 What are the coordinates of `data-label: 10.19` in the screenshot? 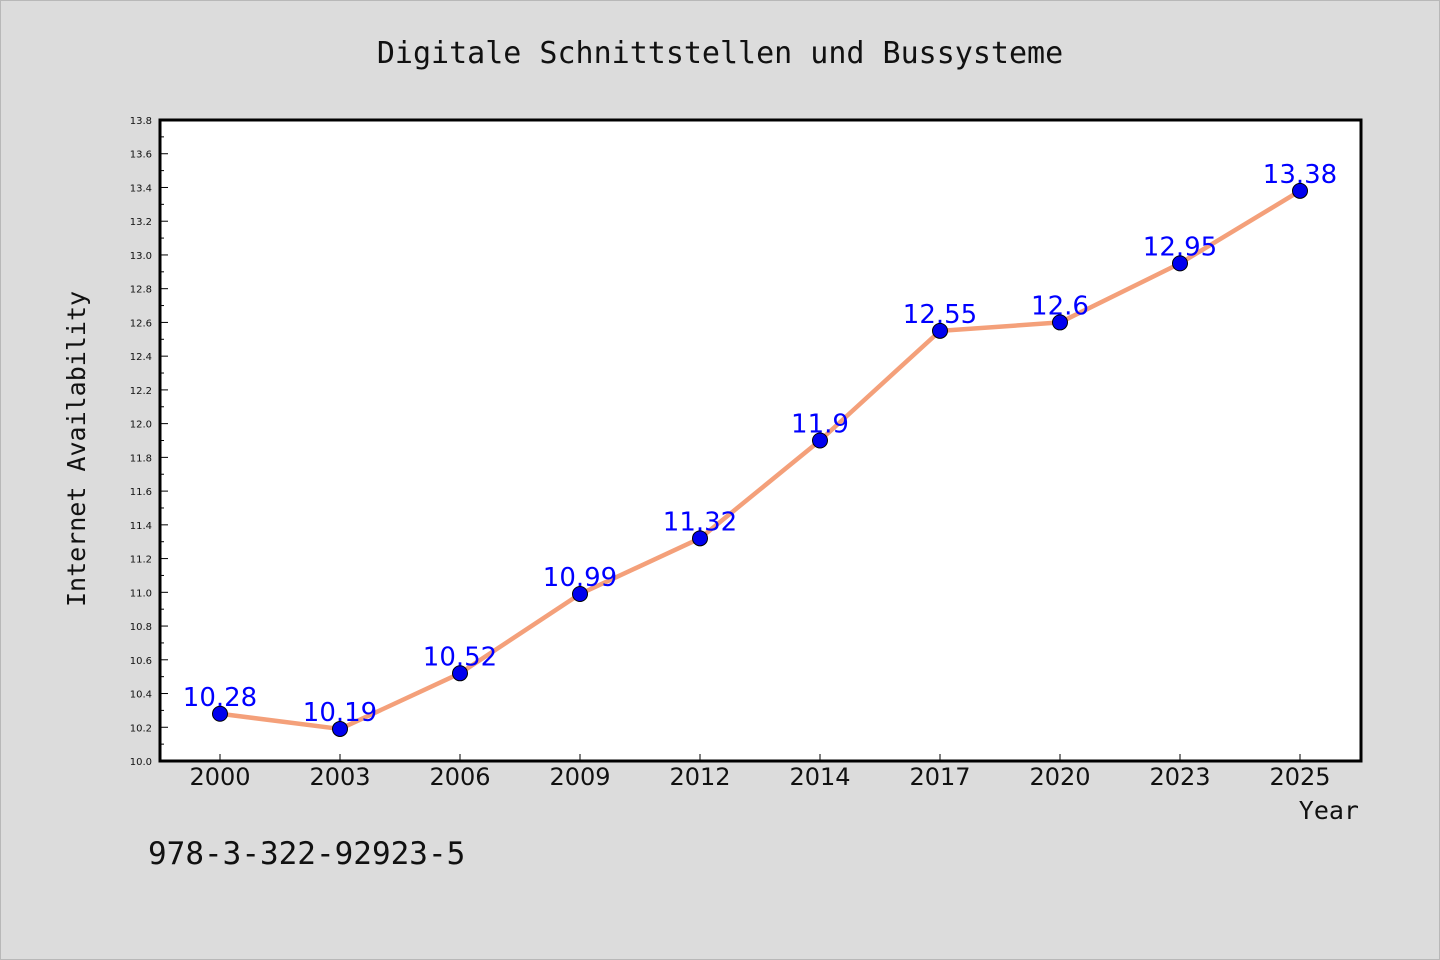 It's located at (340, 713).